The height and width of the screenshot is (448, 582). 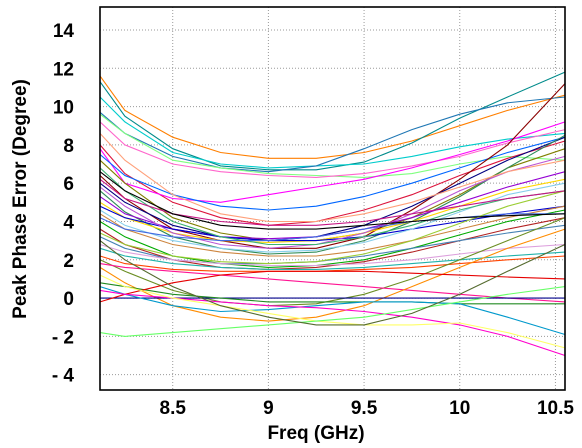 I want to click on y-tick-label: - 2, so click(x=63, y=337).